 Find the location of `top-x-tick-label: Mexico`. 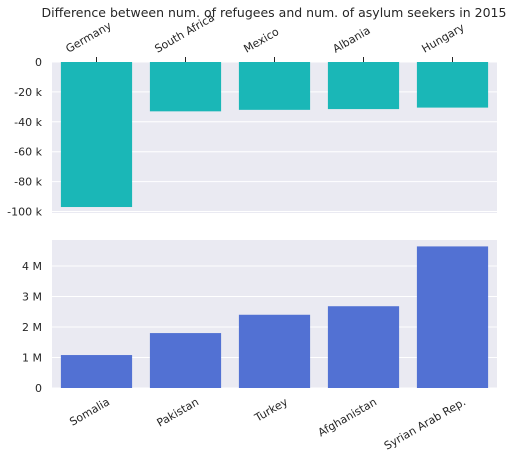

top-x-tick-label: Mexico is located at coordinates (262, 40).